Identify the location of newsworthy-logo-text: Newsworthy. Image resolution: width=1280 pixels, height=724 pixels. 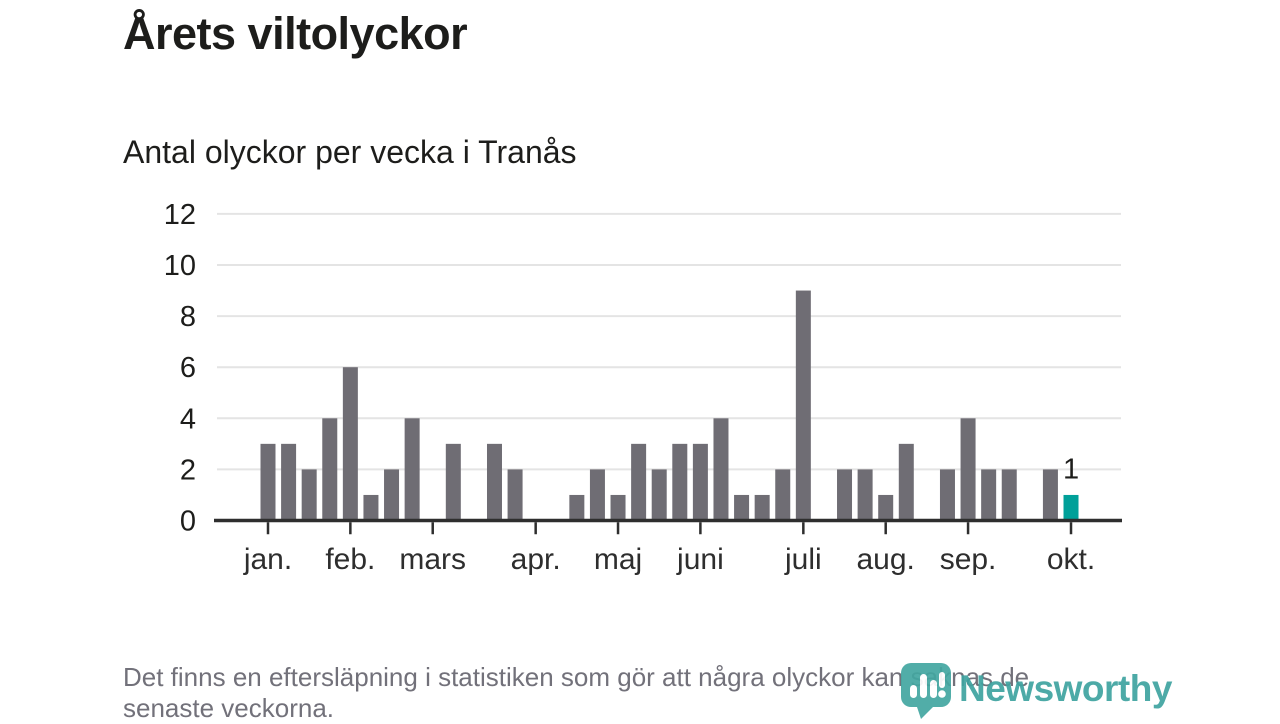
(1065, 688).